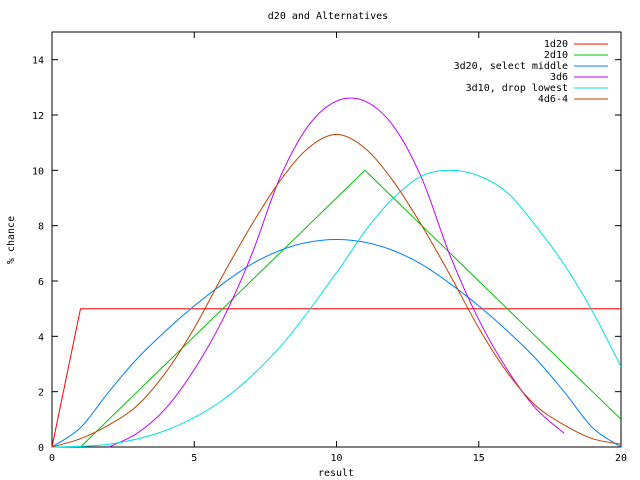 This screenshot has width=640, height=480. Describe the element at coordinates (41, 448) in the screenshot. I see `y-tick-label: 0` at that location.